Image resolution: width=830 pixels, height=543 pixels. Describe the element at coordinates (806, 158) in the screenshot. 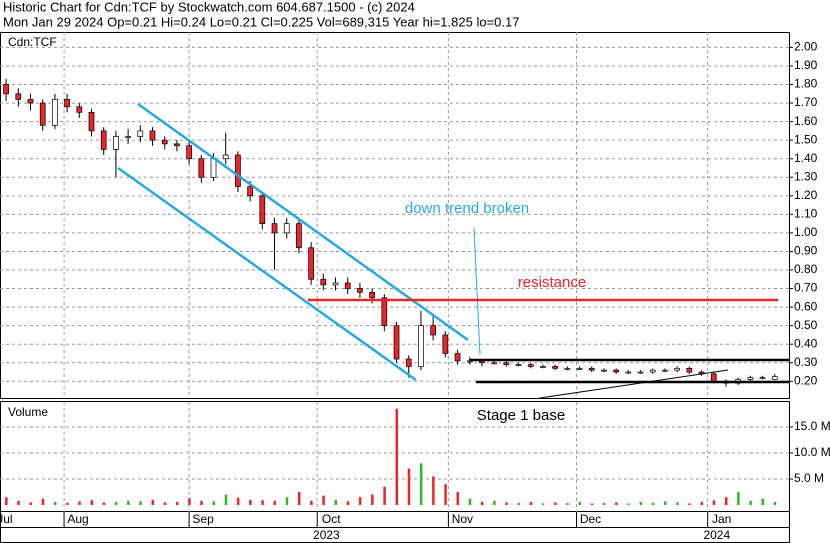

I see `y-tick-label: 1.40` at that location.